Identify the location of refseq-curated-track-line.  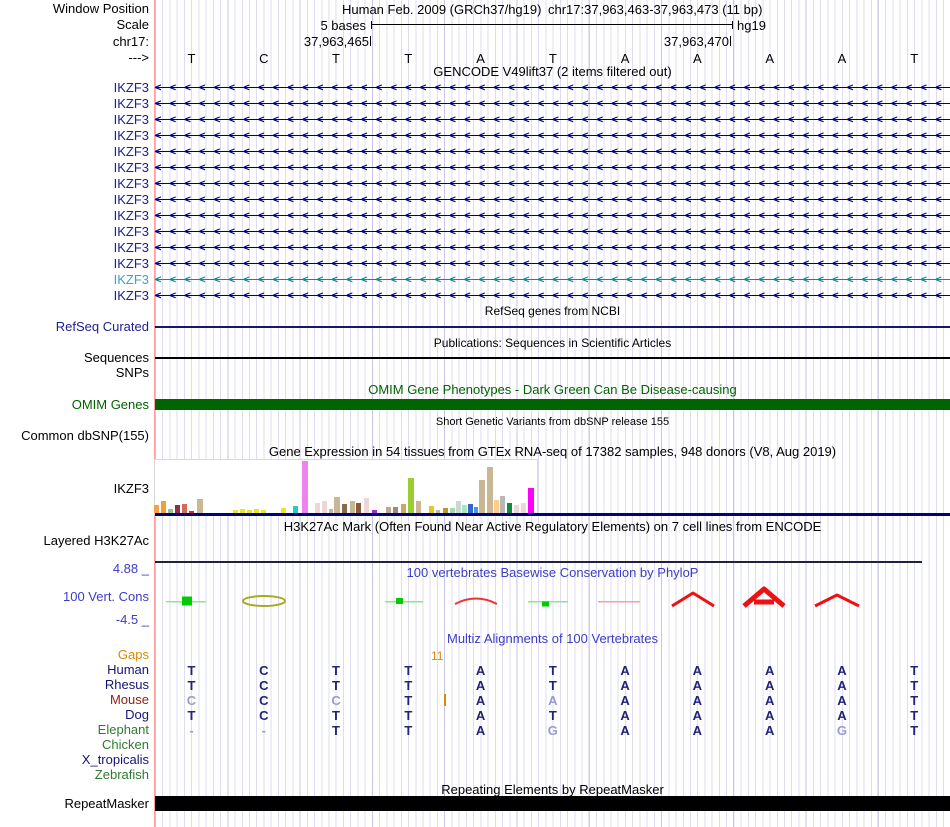
(552, 327).